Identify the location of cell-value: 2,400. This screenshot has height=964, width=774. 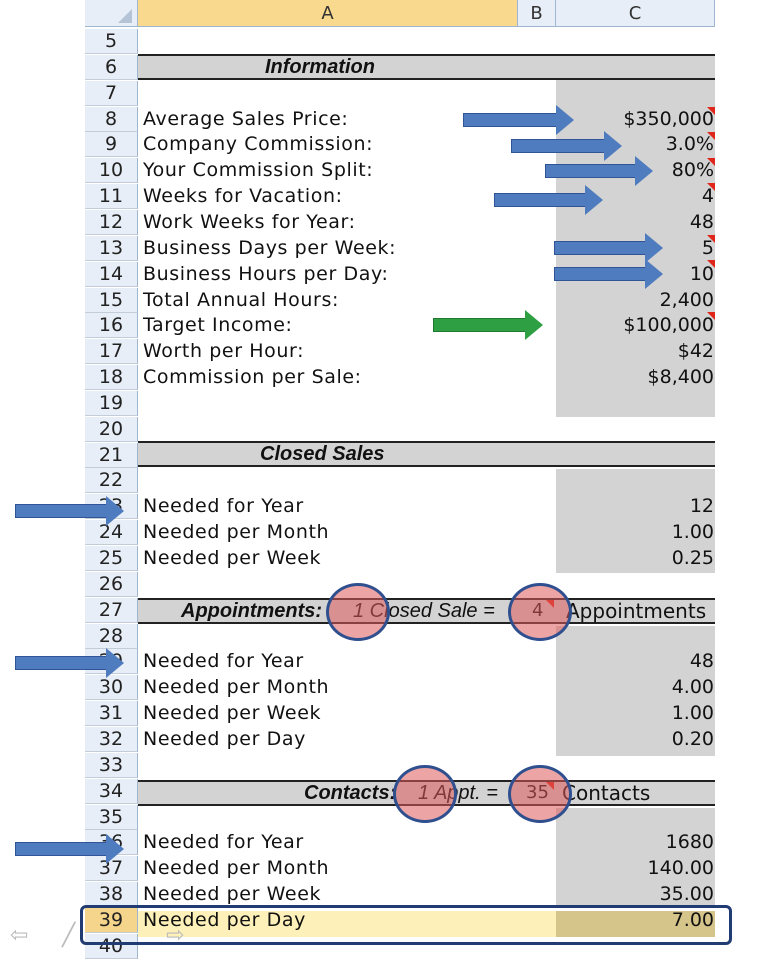
(686, 299).